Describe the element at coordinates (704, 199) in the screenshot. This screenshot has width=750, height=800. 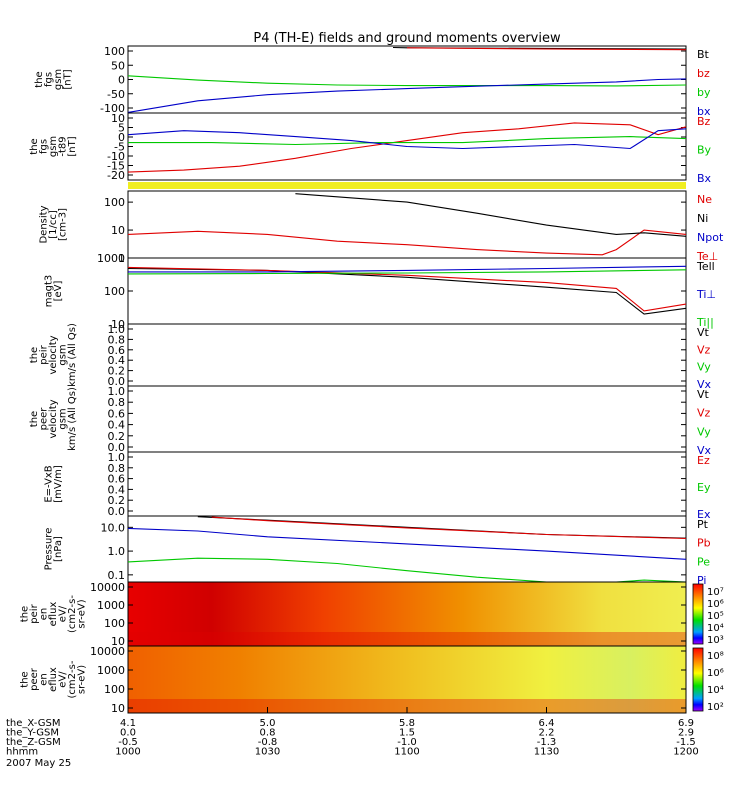
I see `legend-entry: Ne` at that location.